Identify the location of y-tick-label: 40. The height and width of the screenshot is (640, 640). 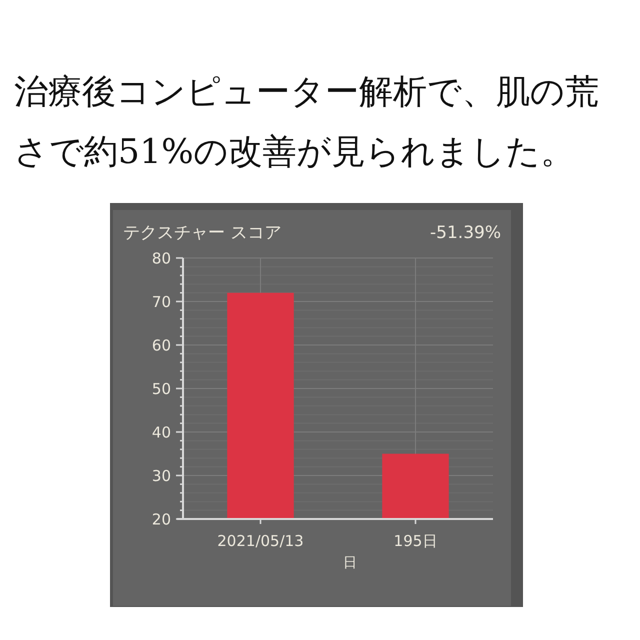
(161, 432).